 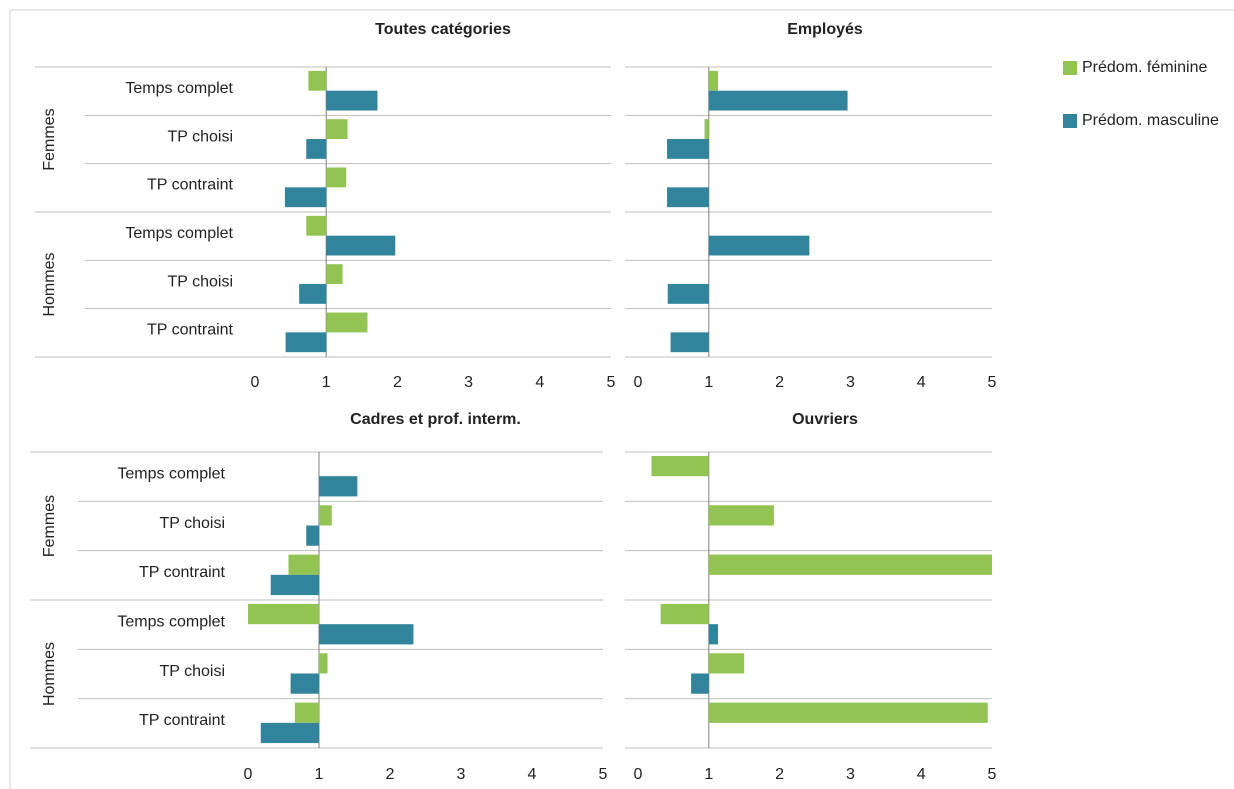 I want to click on chart-title: Cadres et prof. interm., so click(x=435, y=419).